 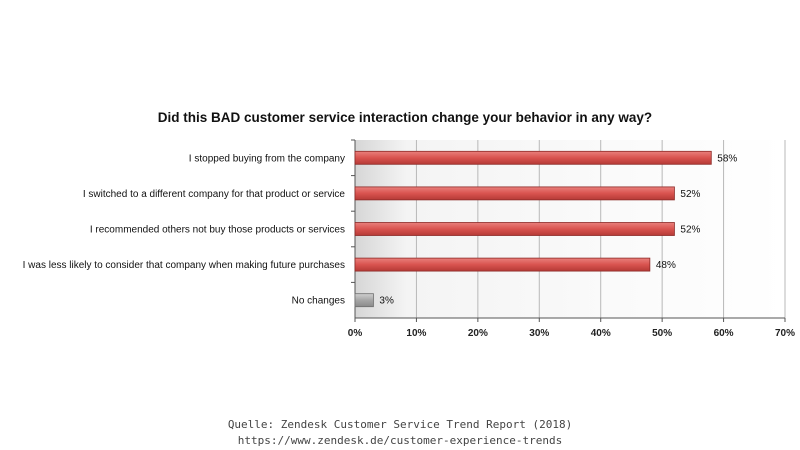 What do you see at coordinates (662, 333) in the screenshot?
I see `x-tick-label: 50%` at bounding box center [662, 333].